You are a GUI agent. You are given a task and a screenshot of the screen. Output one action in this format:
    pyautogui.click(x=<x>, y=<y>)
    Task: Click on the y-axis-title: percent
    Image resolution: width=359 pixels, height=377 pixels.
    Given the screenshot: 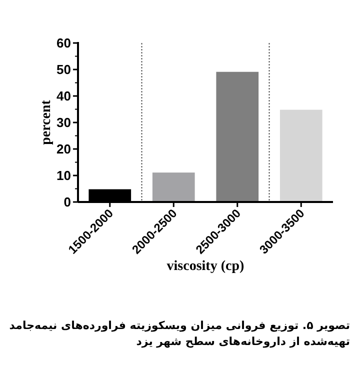 What is the action you would take?
    pyautogui.click(x=46, y=122)
    